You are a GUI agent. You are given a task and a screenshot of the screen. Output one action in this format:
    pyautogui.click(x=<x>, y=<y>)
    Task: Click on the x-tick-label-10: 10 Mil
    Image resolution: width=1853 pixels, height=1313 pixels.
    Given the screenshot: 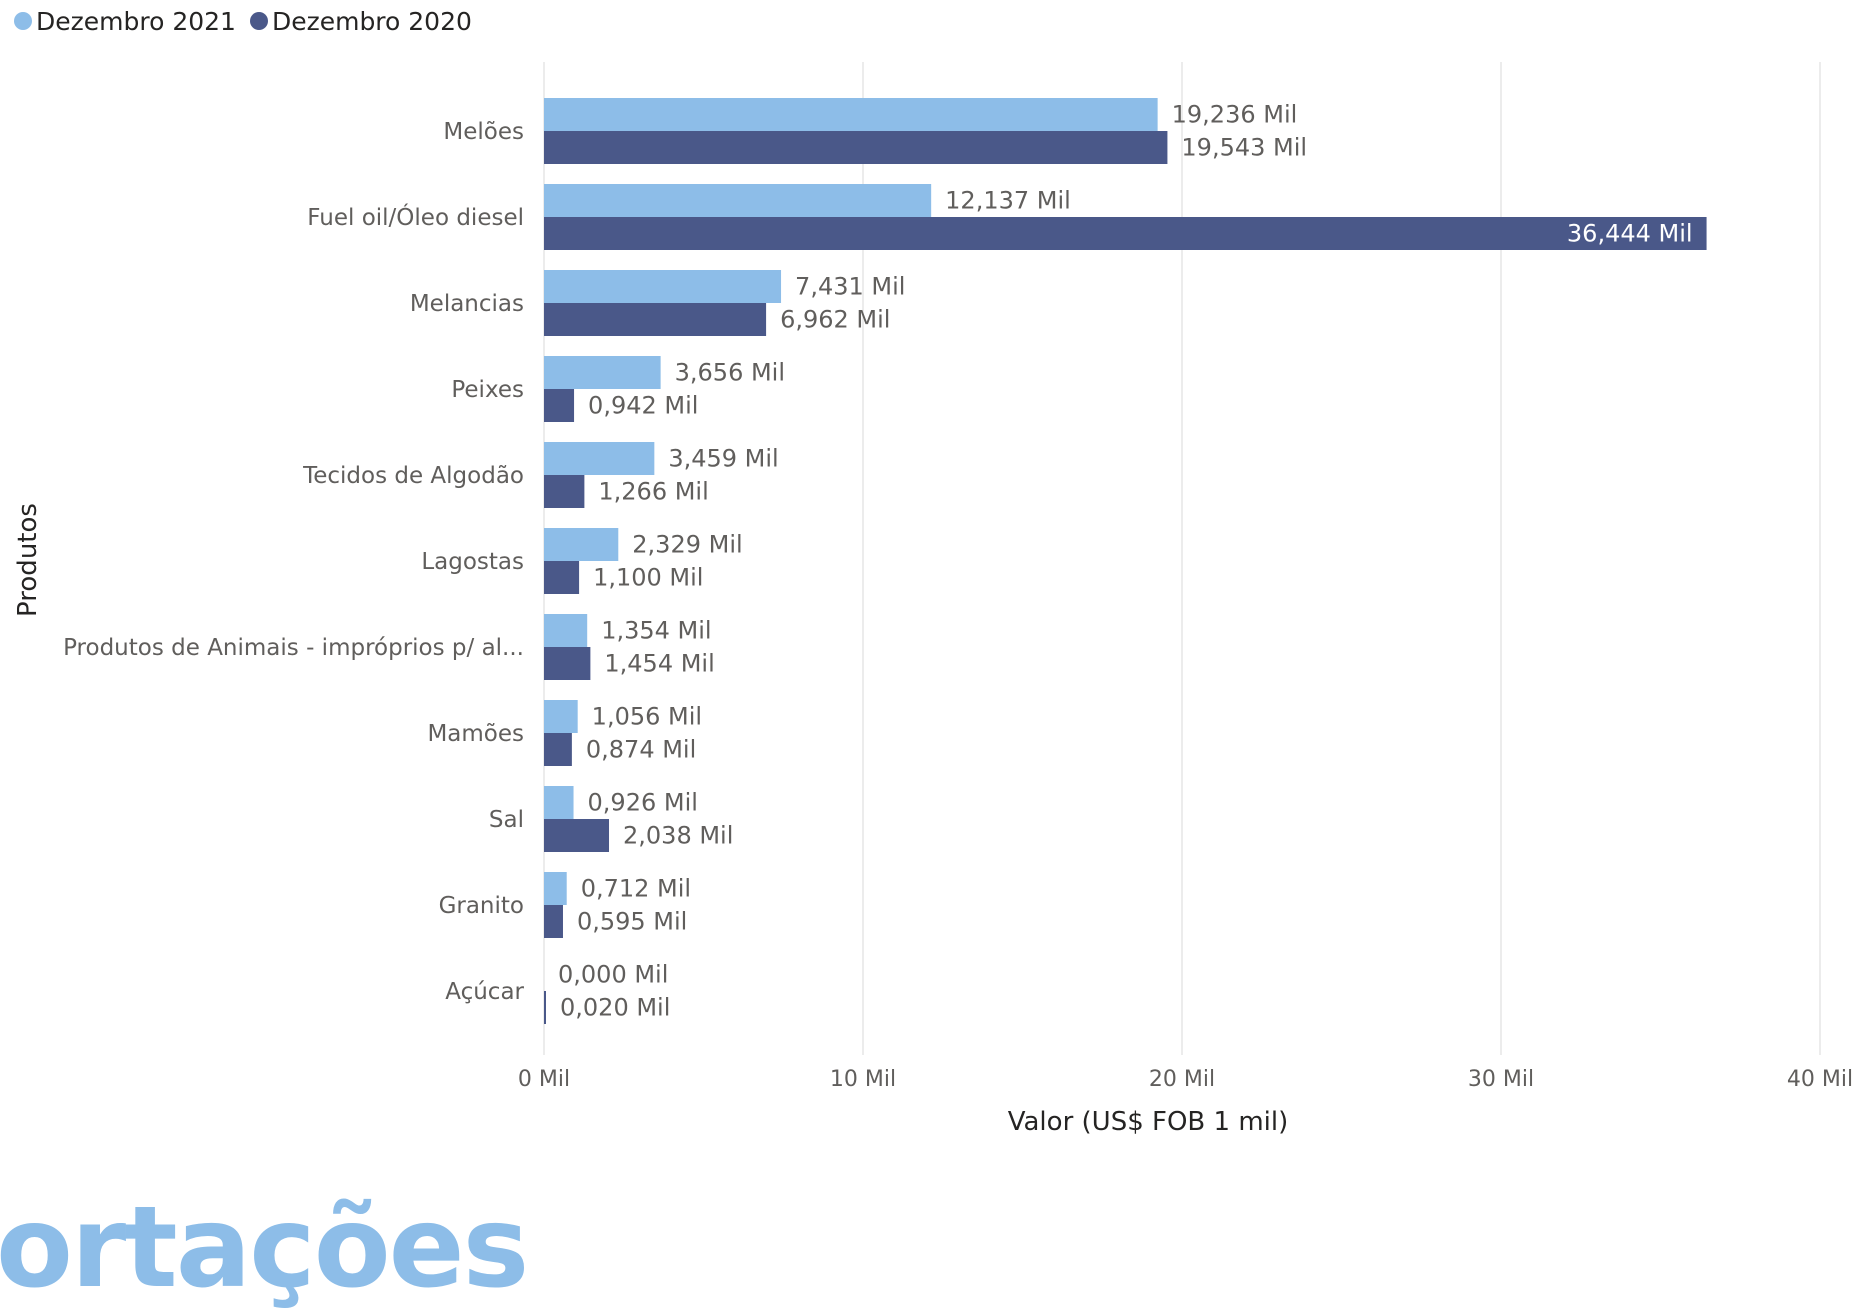 What is the action you would take?
    pyautogui.click(x=863, y=1079)
    